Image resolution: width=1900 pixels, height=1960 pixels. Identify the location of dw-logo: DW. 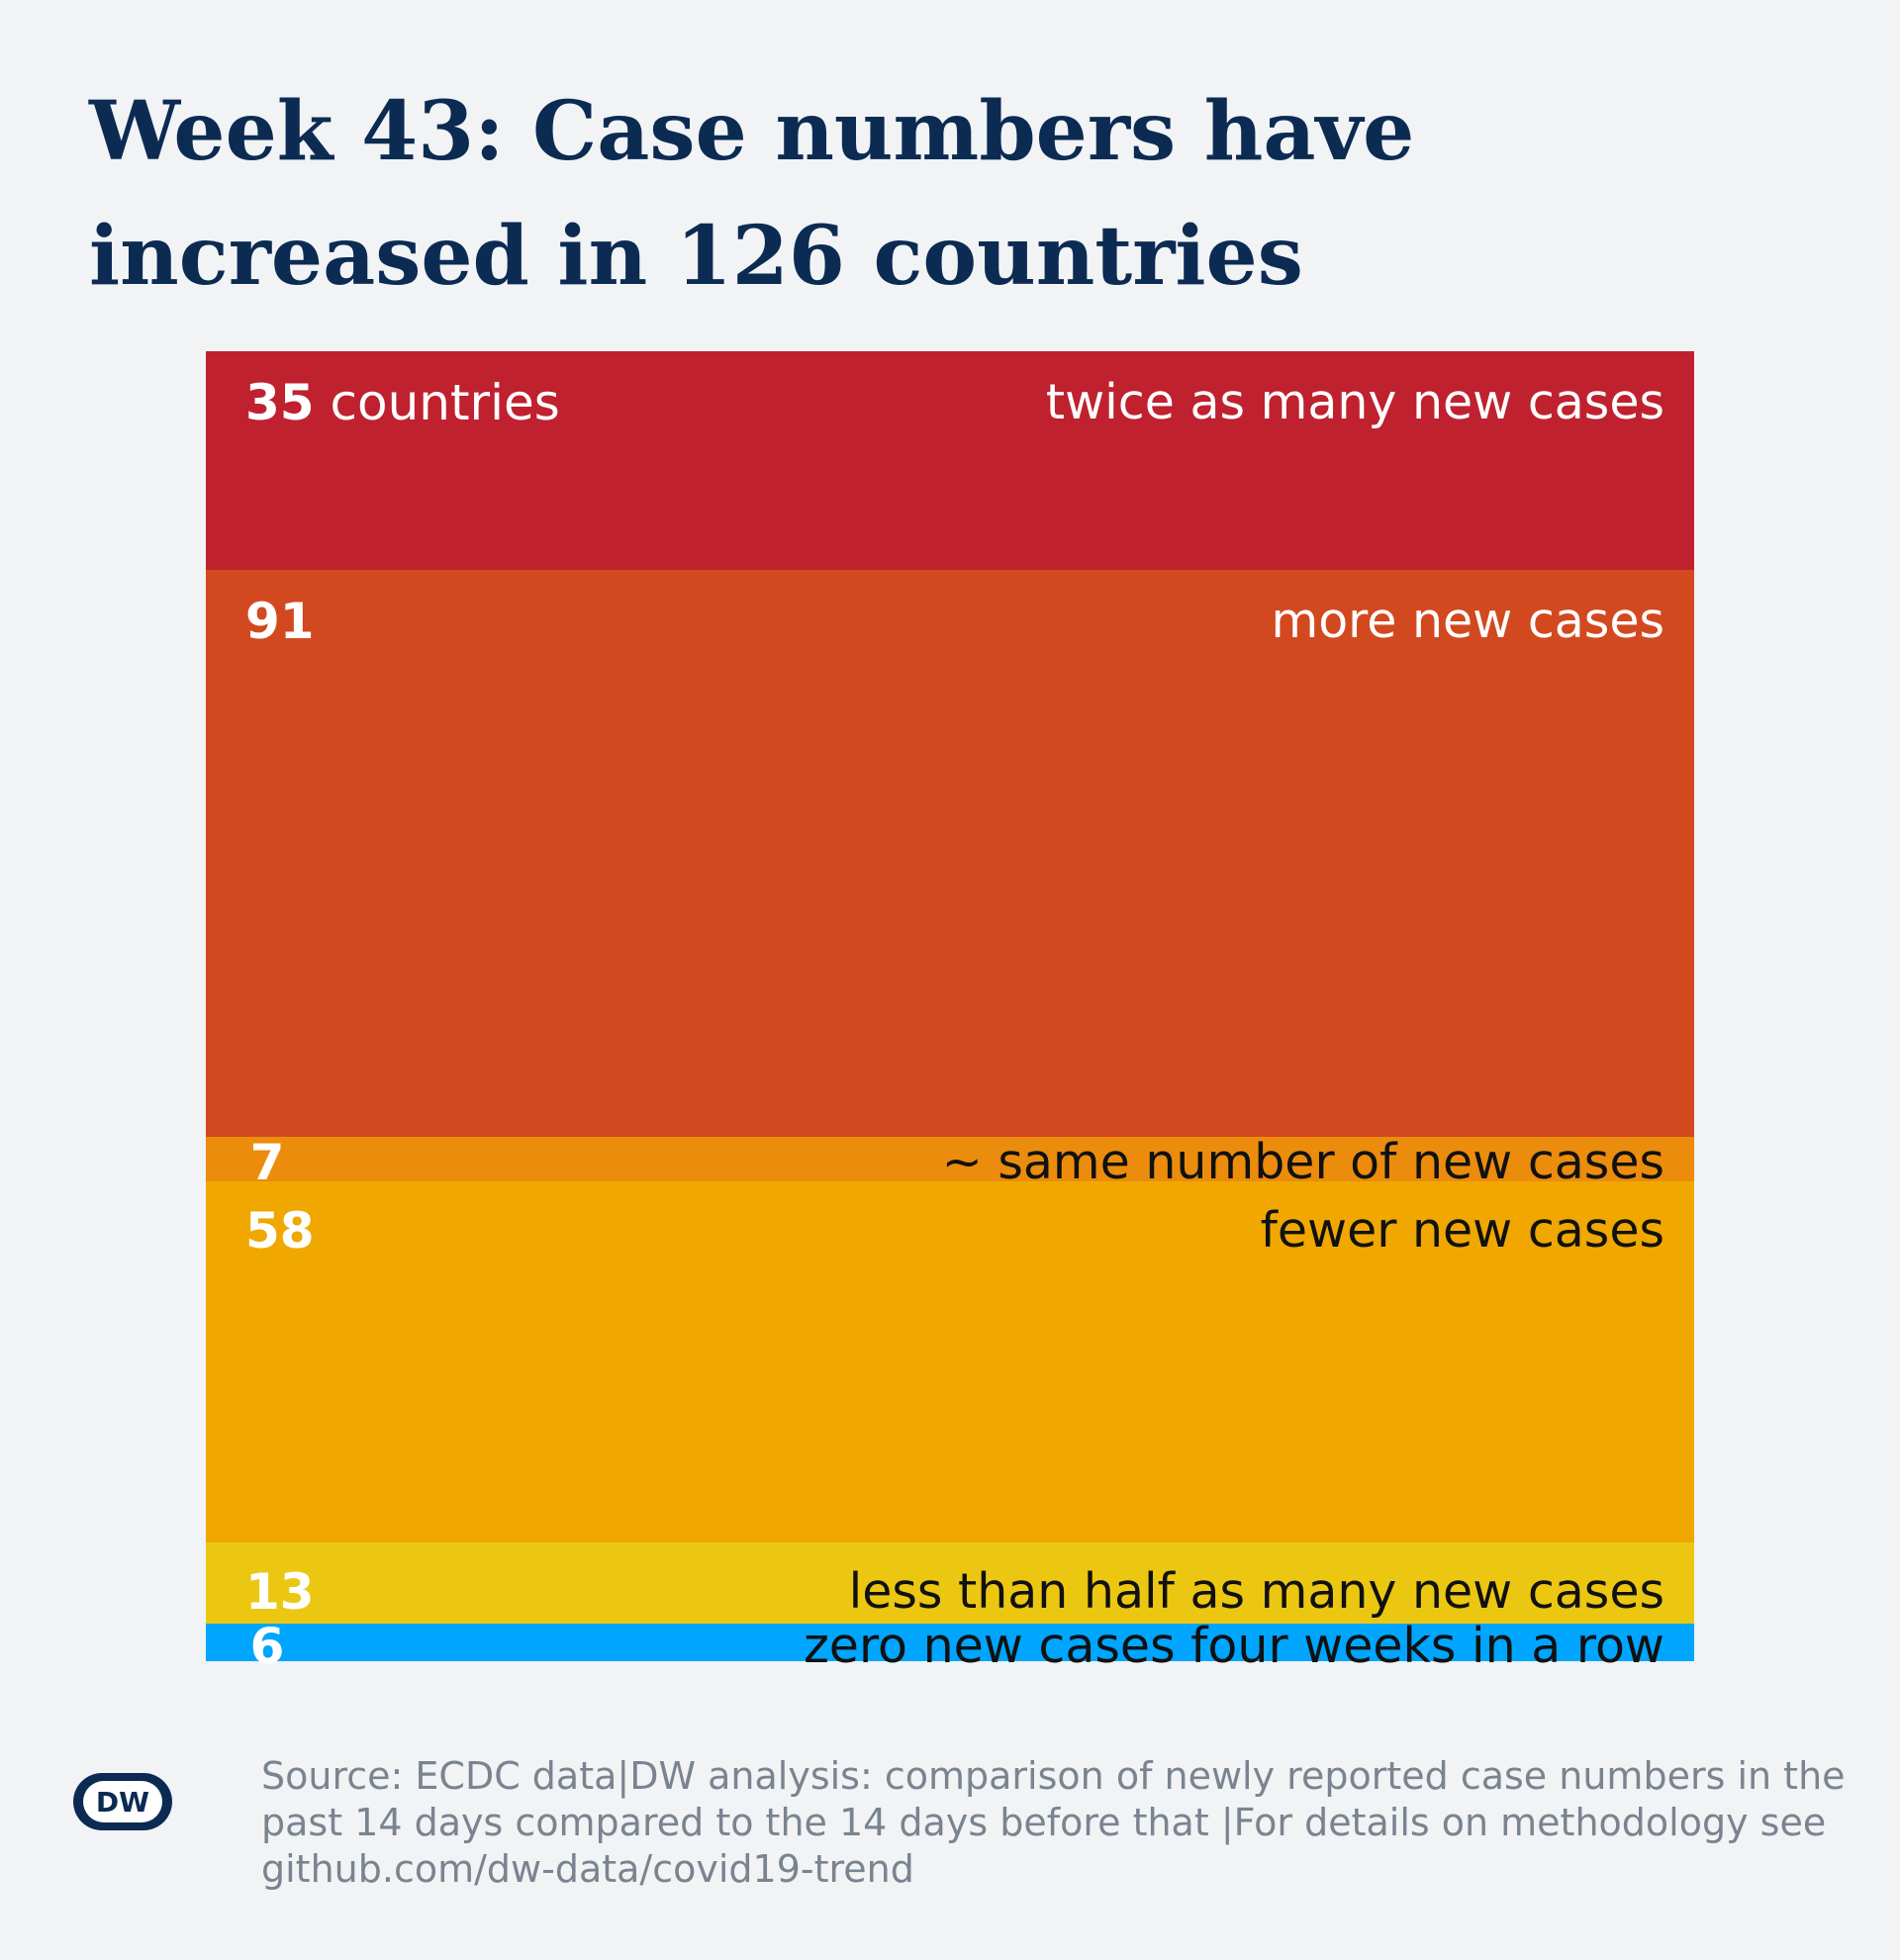
(123, 1801).